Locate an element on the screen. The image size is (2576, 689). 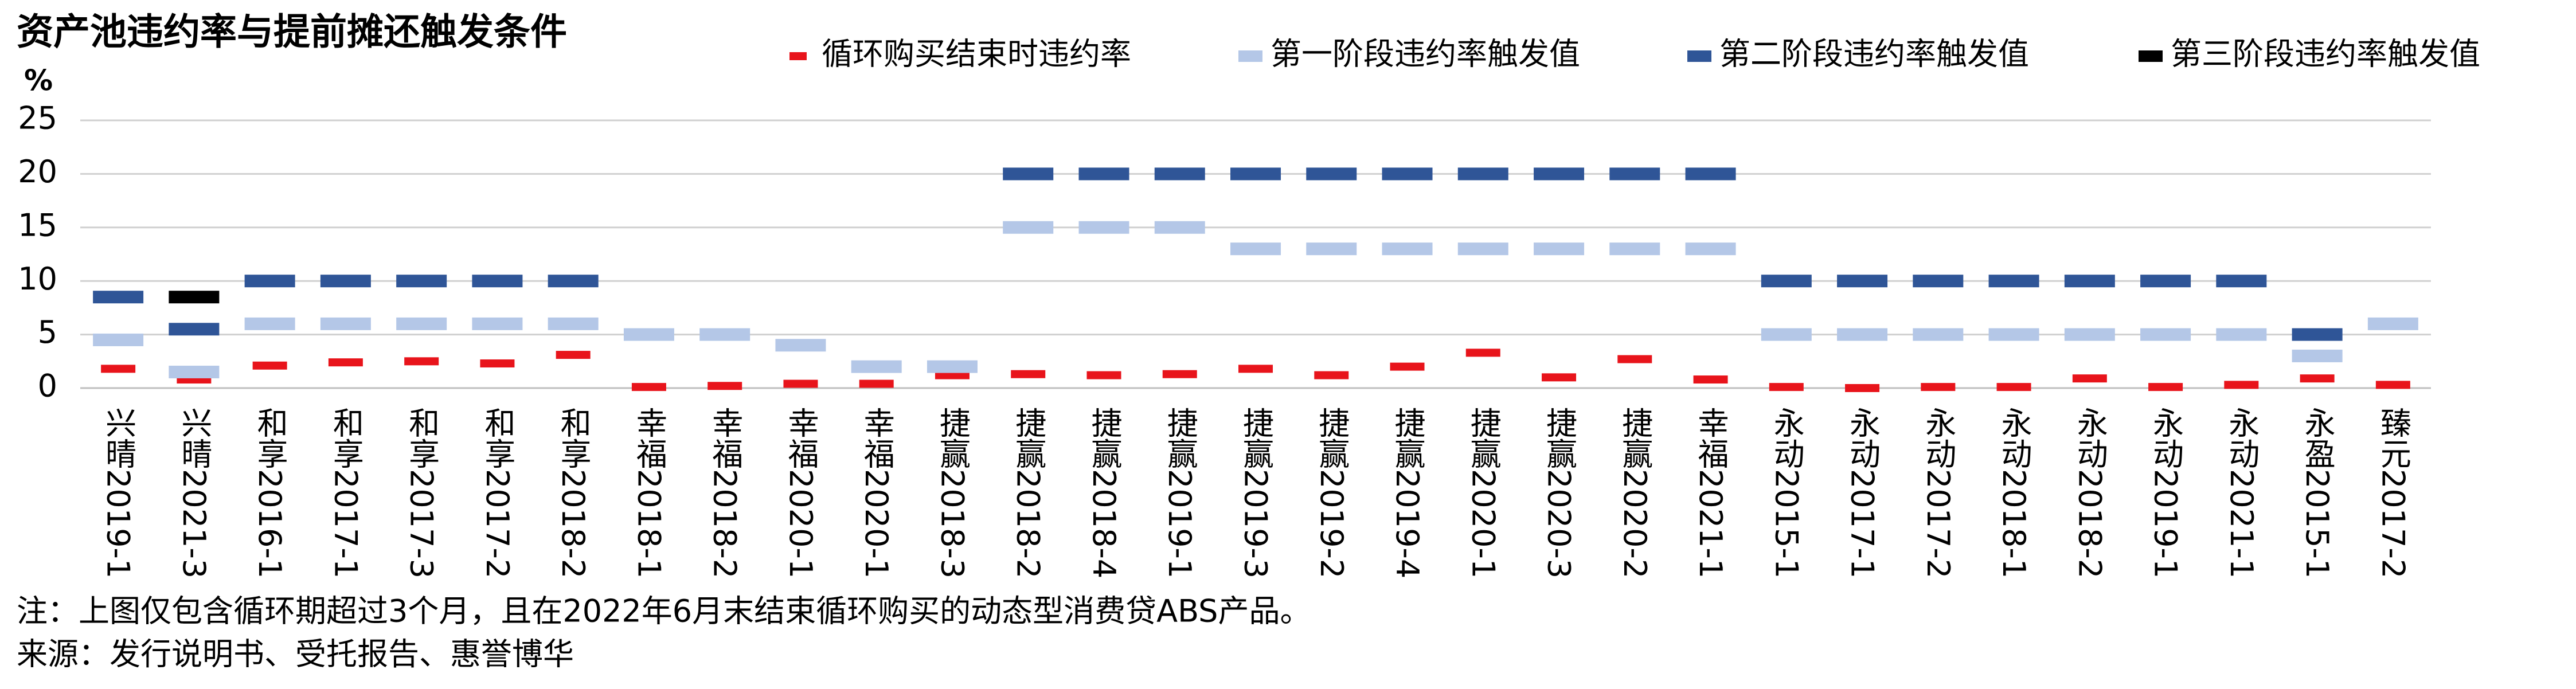
legend-label: 循环购买结束时违约率 is located at coordinates (977, 54).